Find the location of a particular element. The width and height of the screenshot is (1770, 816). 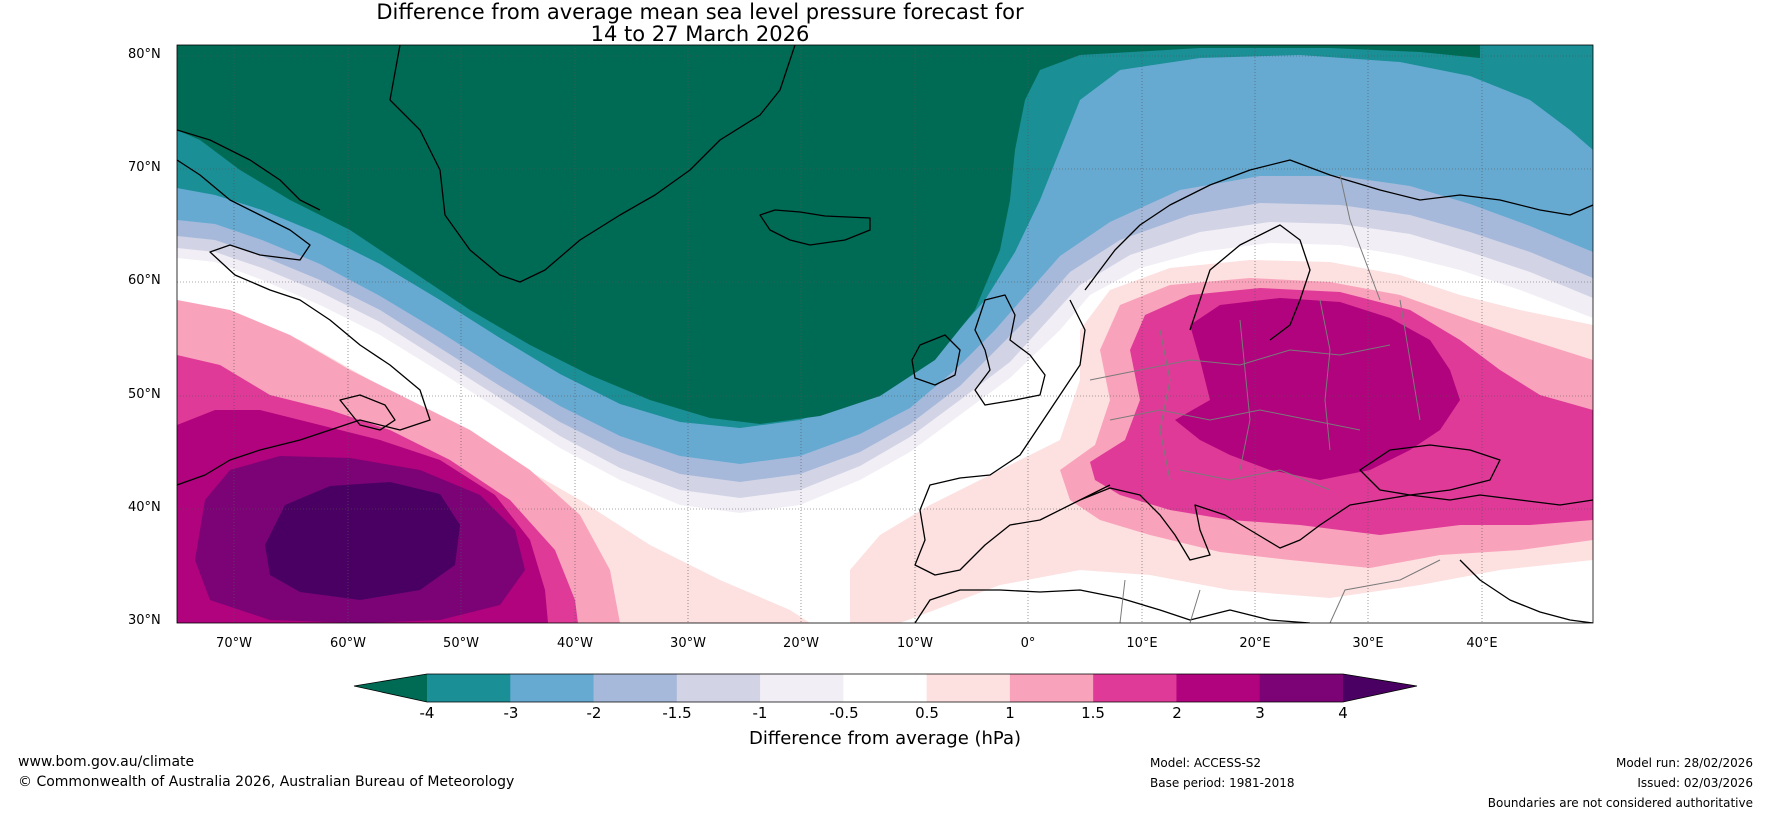

colorbar-tick: 3 is located at coordinates (1260, 713).